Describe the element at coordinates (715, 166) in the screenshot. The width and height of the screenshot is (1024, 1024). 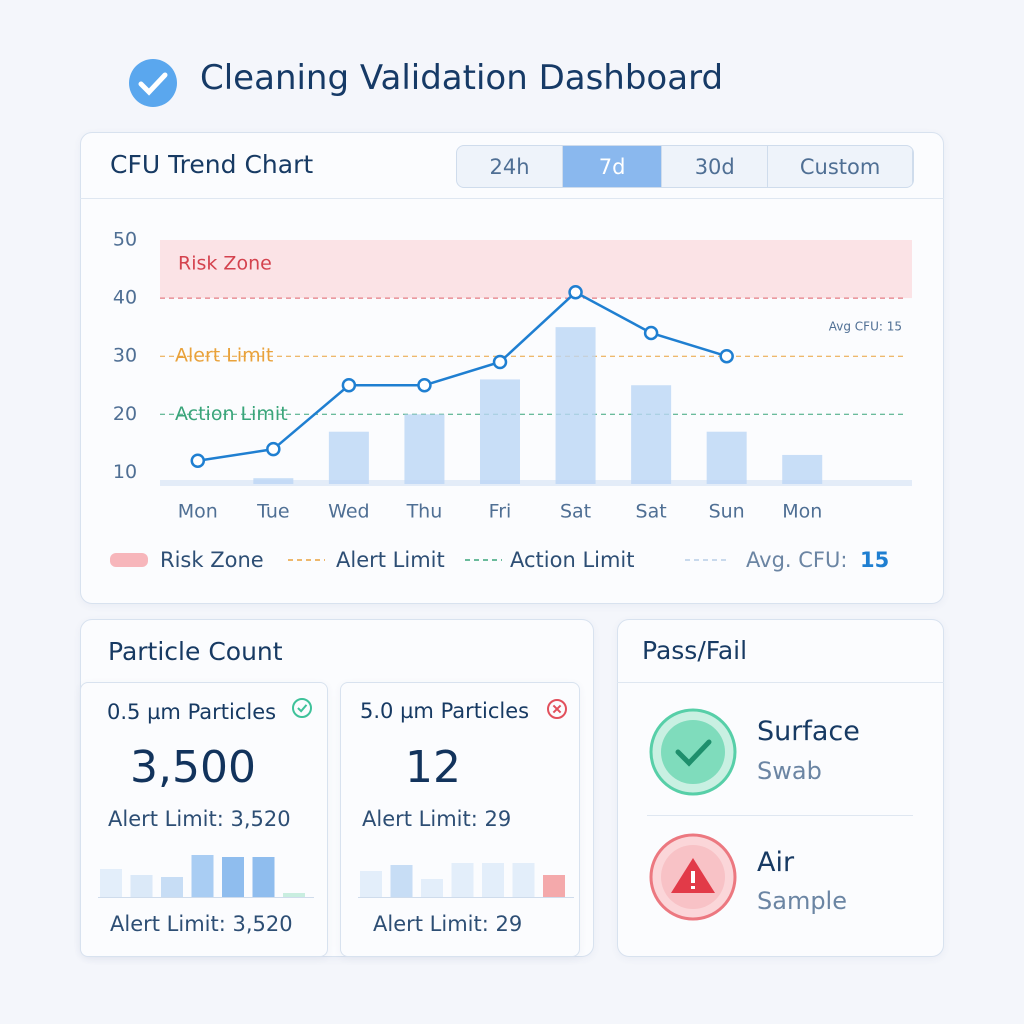
I see `tab: 30d` at that location.